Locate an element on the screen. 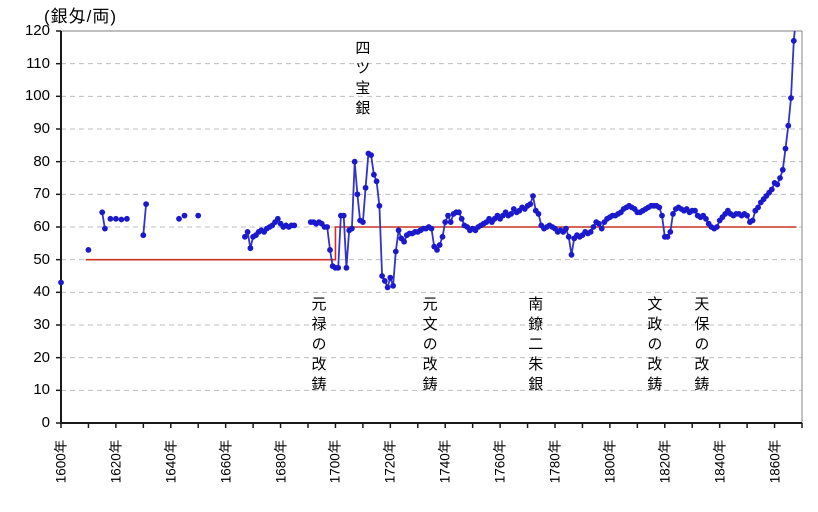 Image resolution: width=818 pixels, height=512 pixels. x-axis-tick-label: 1620年 is located at coordinates (116, 461).